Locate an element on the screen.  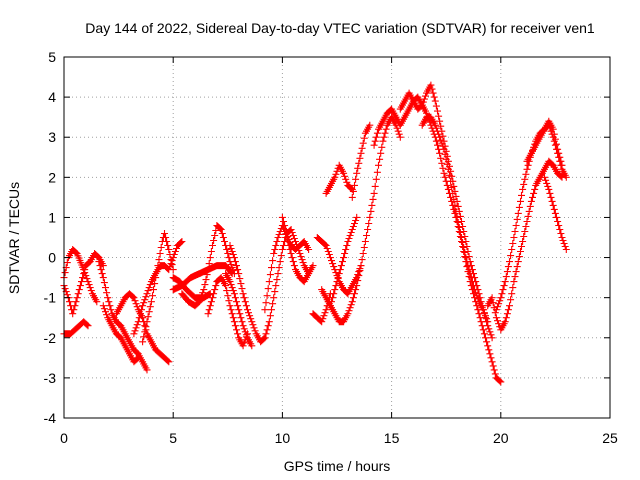
x-tick-label: 5 is located at coordinates (173, 438).